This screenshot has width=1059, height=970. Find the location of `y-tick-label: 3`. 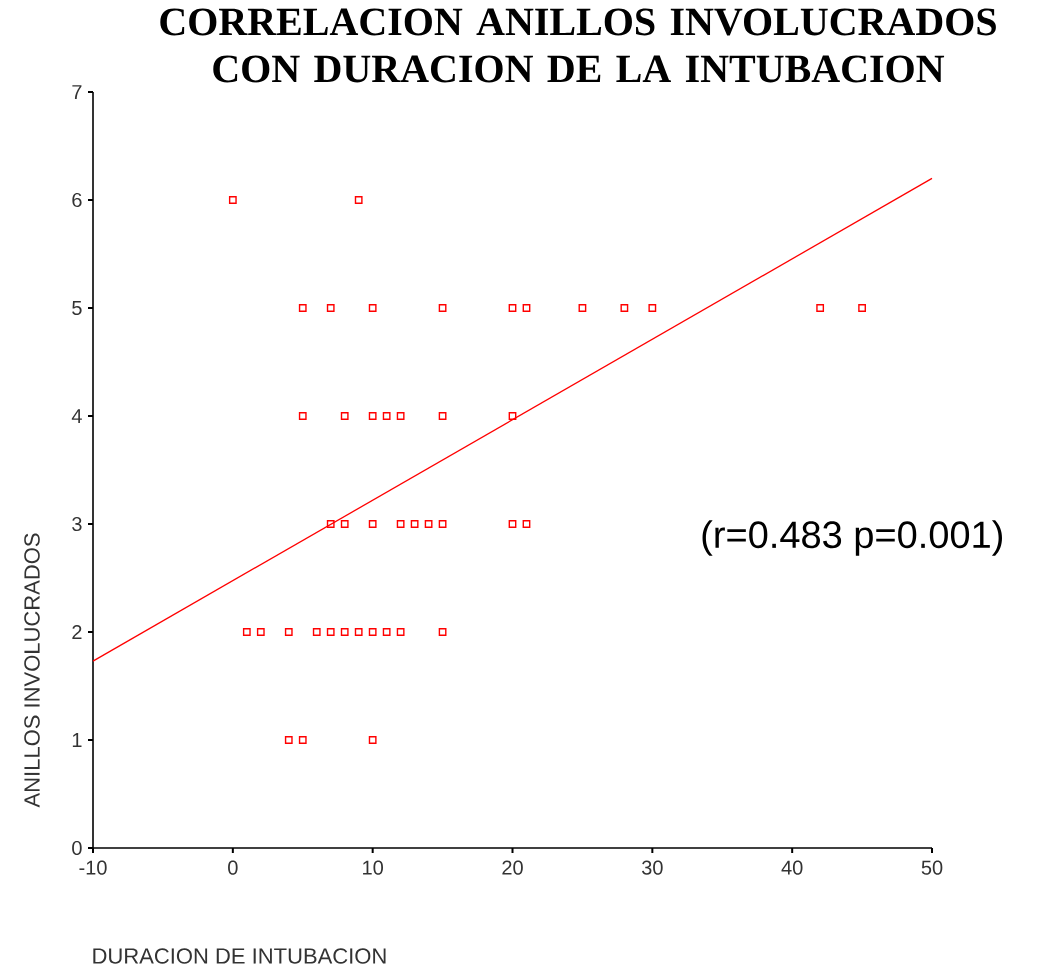

y-tick-label: 3 is located at coordinates (77, 524).